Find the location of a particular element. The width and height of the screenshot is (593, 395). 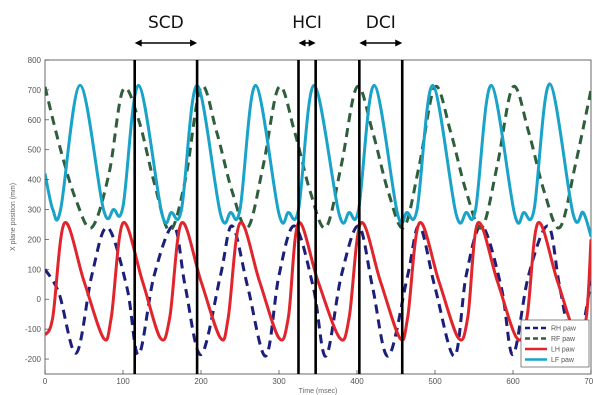

y-tick-label: 200 is located at coordinates (35, 239).